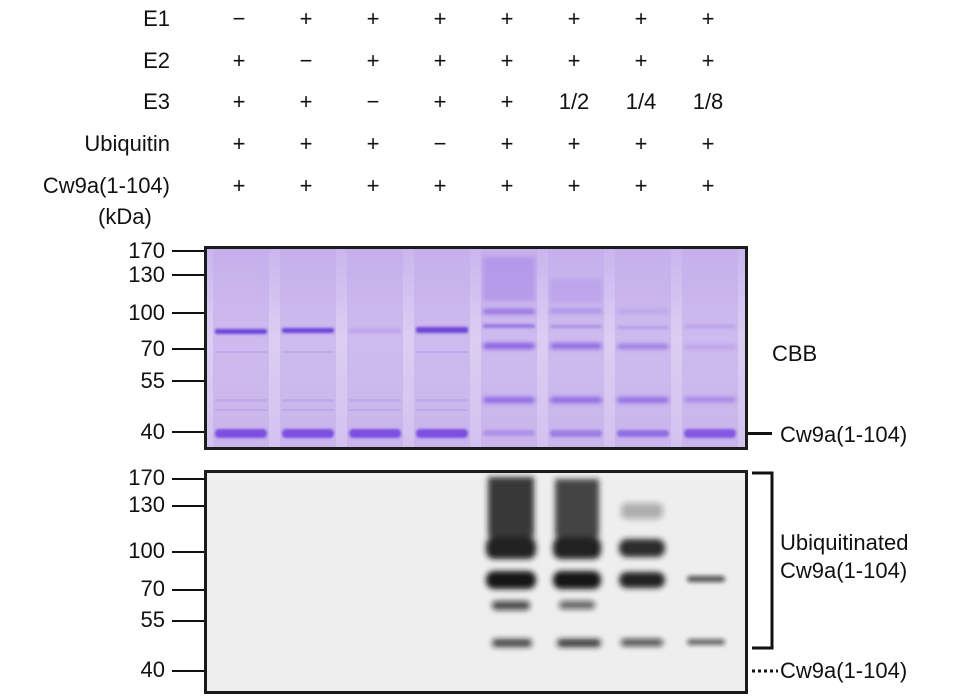 This screenshot has width=957, height=696. What do you see at coordinates (239, 143) in the screenshot?
I see `cell-row3-lane1: +` at bounding box center [239, 143].